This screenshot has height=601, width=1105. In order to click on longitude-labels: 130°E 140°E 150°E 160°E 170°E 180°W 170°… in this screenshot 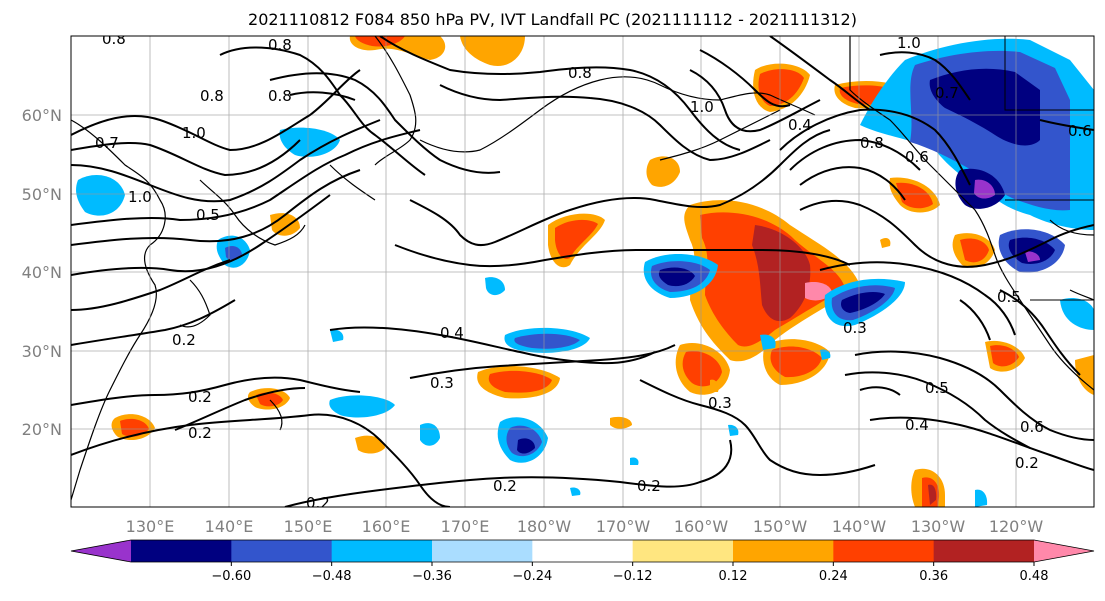, I will do `click(585, 526)`.